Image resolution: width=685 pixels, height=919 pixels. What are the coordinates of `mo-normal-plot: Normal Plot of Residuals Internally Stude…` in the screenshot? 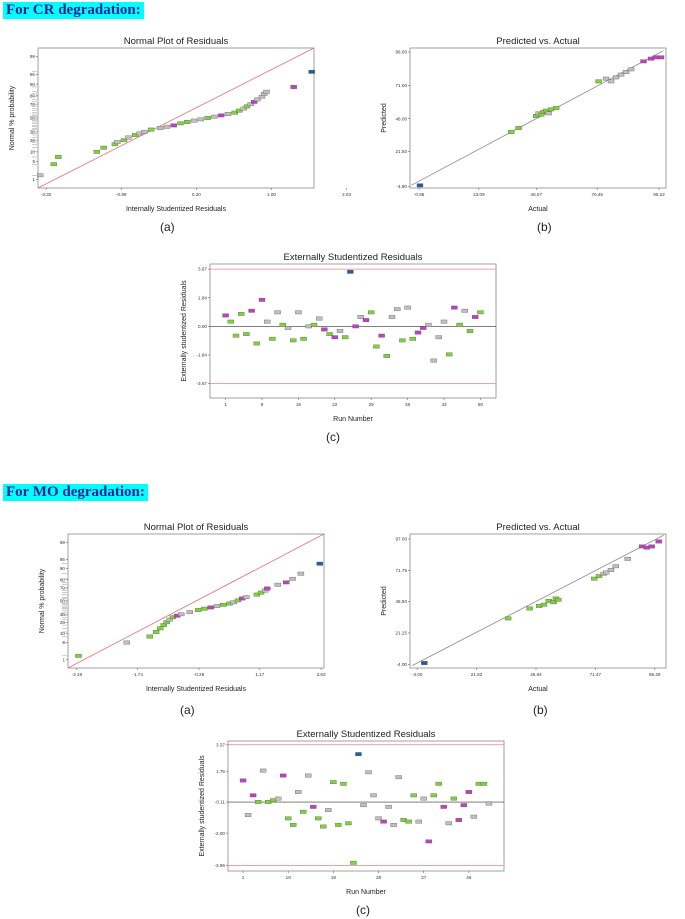 It's located at (180, 606).